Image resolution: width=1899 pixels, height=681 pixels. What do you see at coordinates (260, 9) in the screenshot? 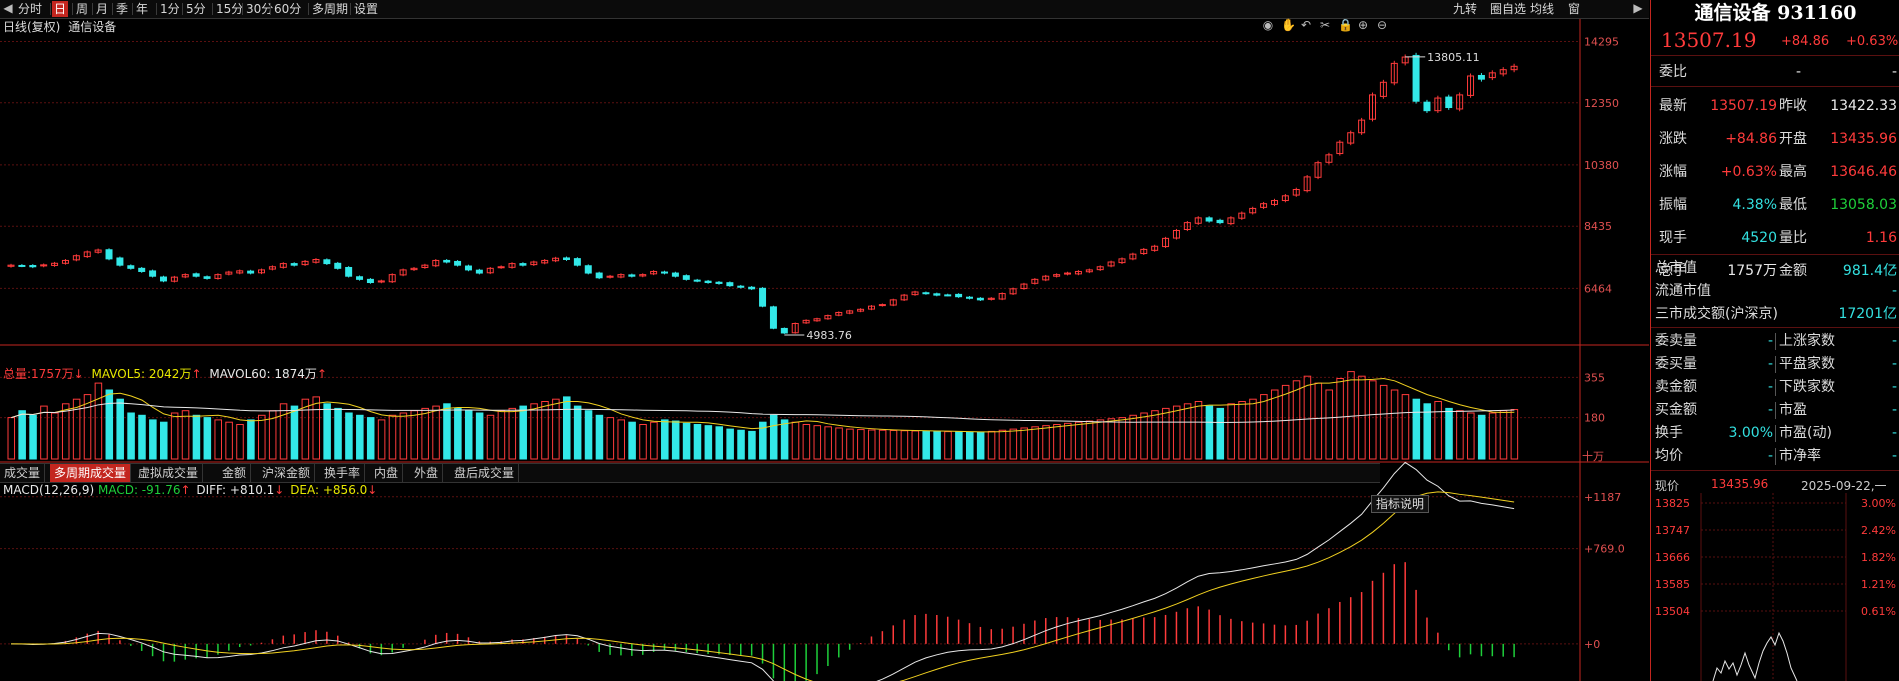
I see `period-tab-9: 30分` at bounding box center [260, 9].